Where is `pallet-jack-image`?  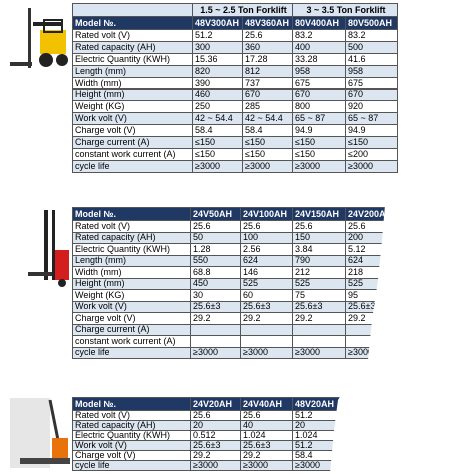 pallet-jack-image is located at coordinates (40, 433).